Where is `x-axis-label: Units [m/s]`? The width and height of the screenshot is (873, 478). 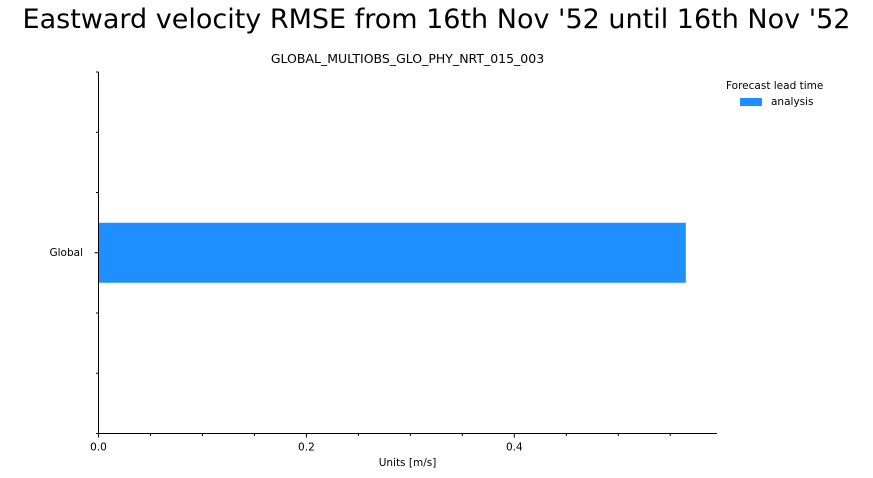
x-axis-label: Units [m/s] is located at coordinates (407, 463).